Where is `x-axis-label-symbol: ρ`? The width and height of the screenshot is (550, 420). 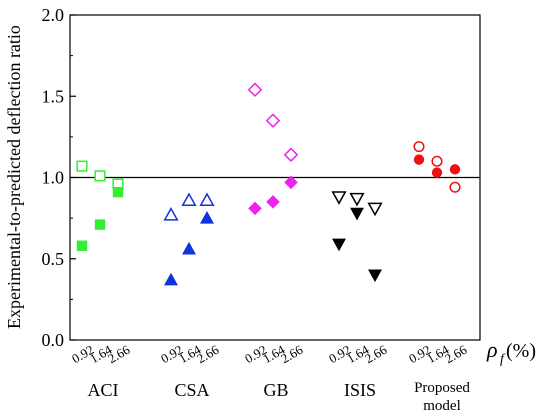 x-axis-label-symbol: ρ is located at coordinates (492, 349).